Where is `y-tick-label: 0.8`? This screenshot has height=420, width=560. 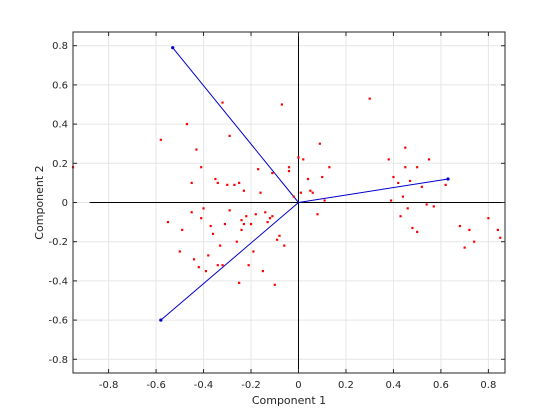
y-tick-label: 0.8 is located at coordinates (60, 46).